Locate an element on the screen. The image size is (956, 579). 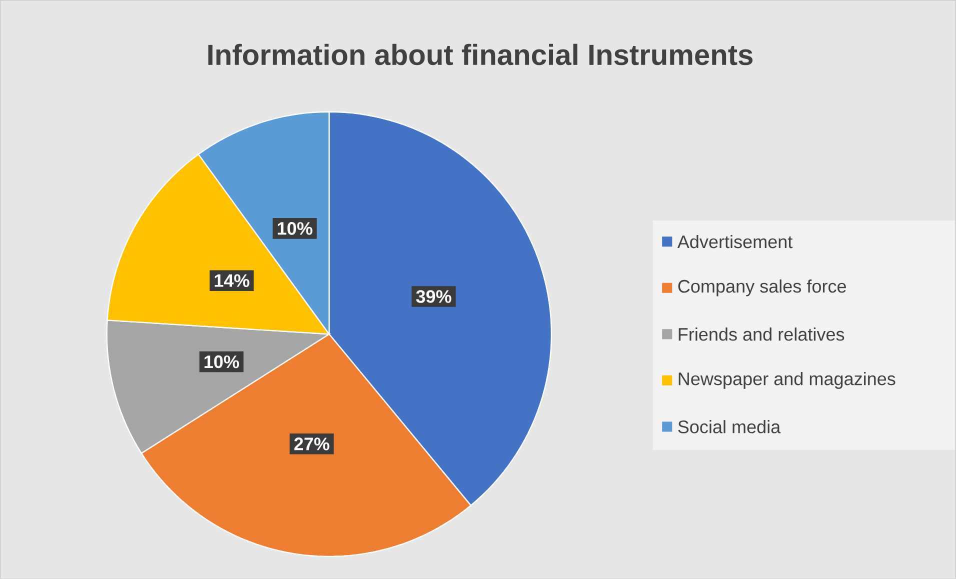
legend-label: Company sales force is located at coordinates (762, 288).